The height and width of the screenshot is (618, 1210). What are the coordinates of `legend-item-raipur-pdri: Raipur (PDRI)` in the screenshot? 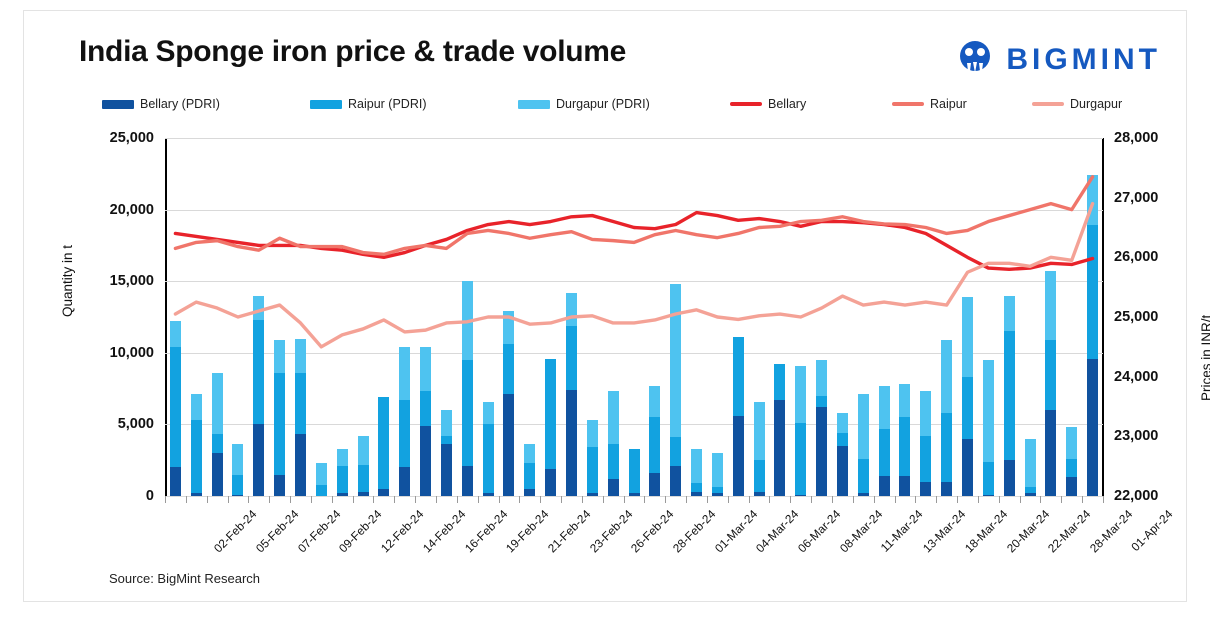 It's located at (368, 104).